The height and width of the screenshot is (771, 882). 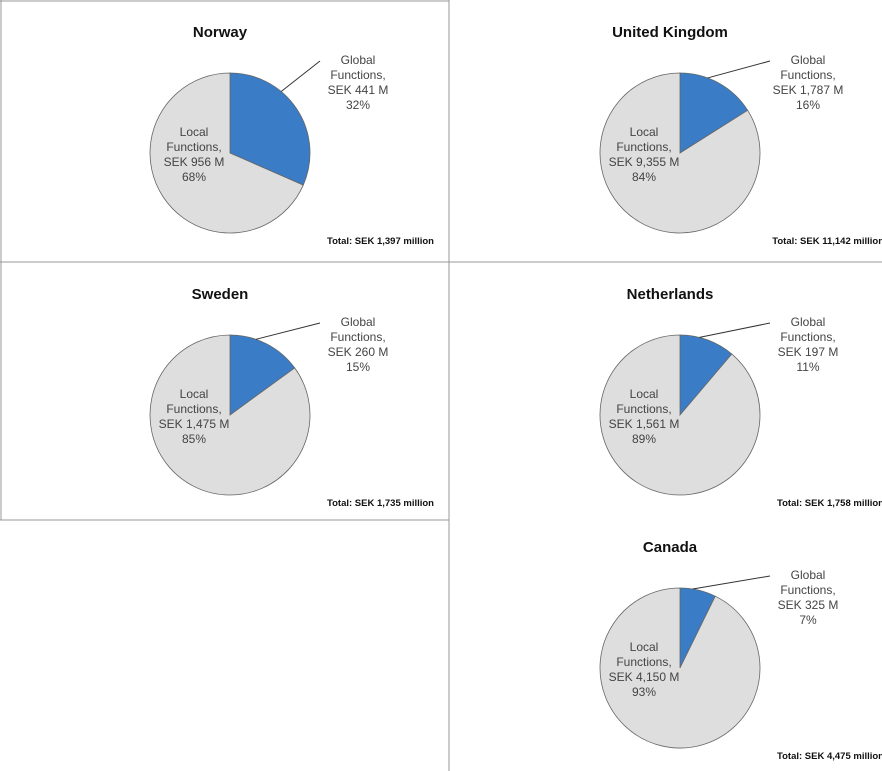 I want to click on chart-title: United Kingdom, so click(x=670, y=32).